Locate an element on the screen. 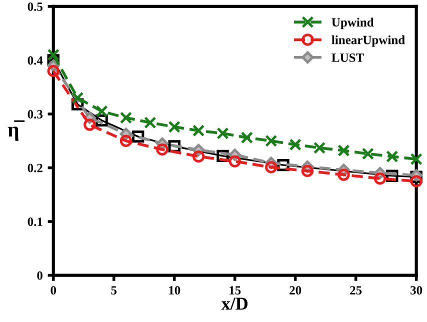 This screenshot has height=322, width=427. y-axis-title: η̅ is located at coordinates (16, 130).